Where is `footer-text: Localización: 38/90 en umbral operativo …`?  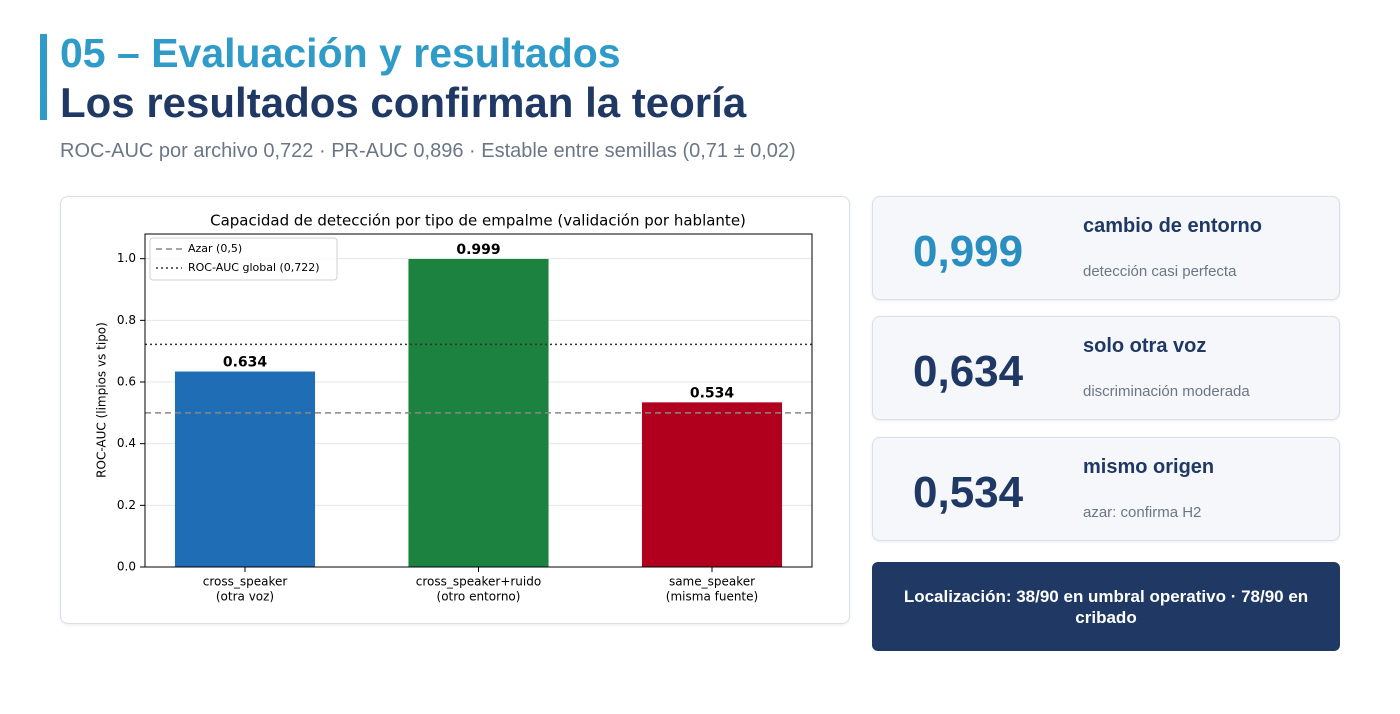 footer-text: Localización: 38/90 en umbral operativo … is located at coordinates (1106, 606).